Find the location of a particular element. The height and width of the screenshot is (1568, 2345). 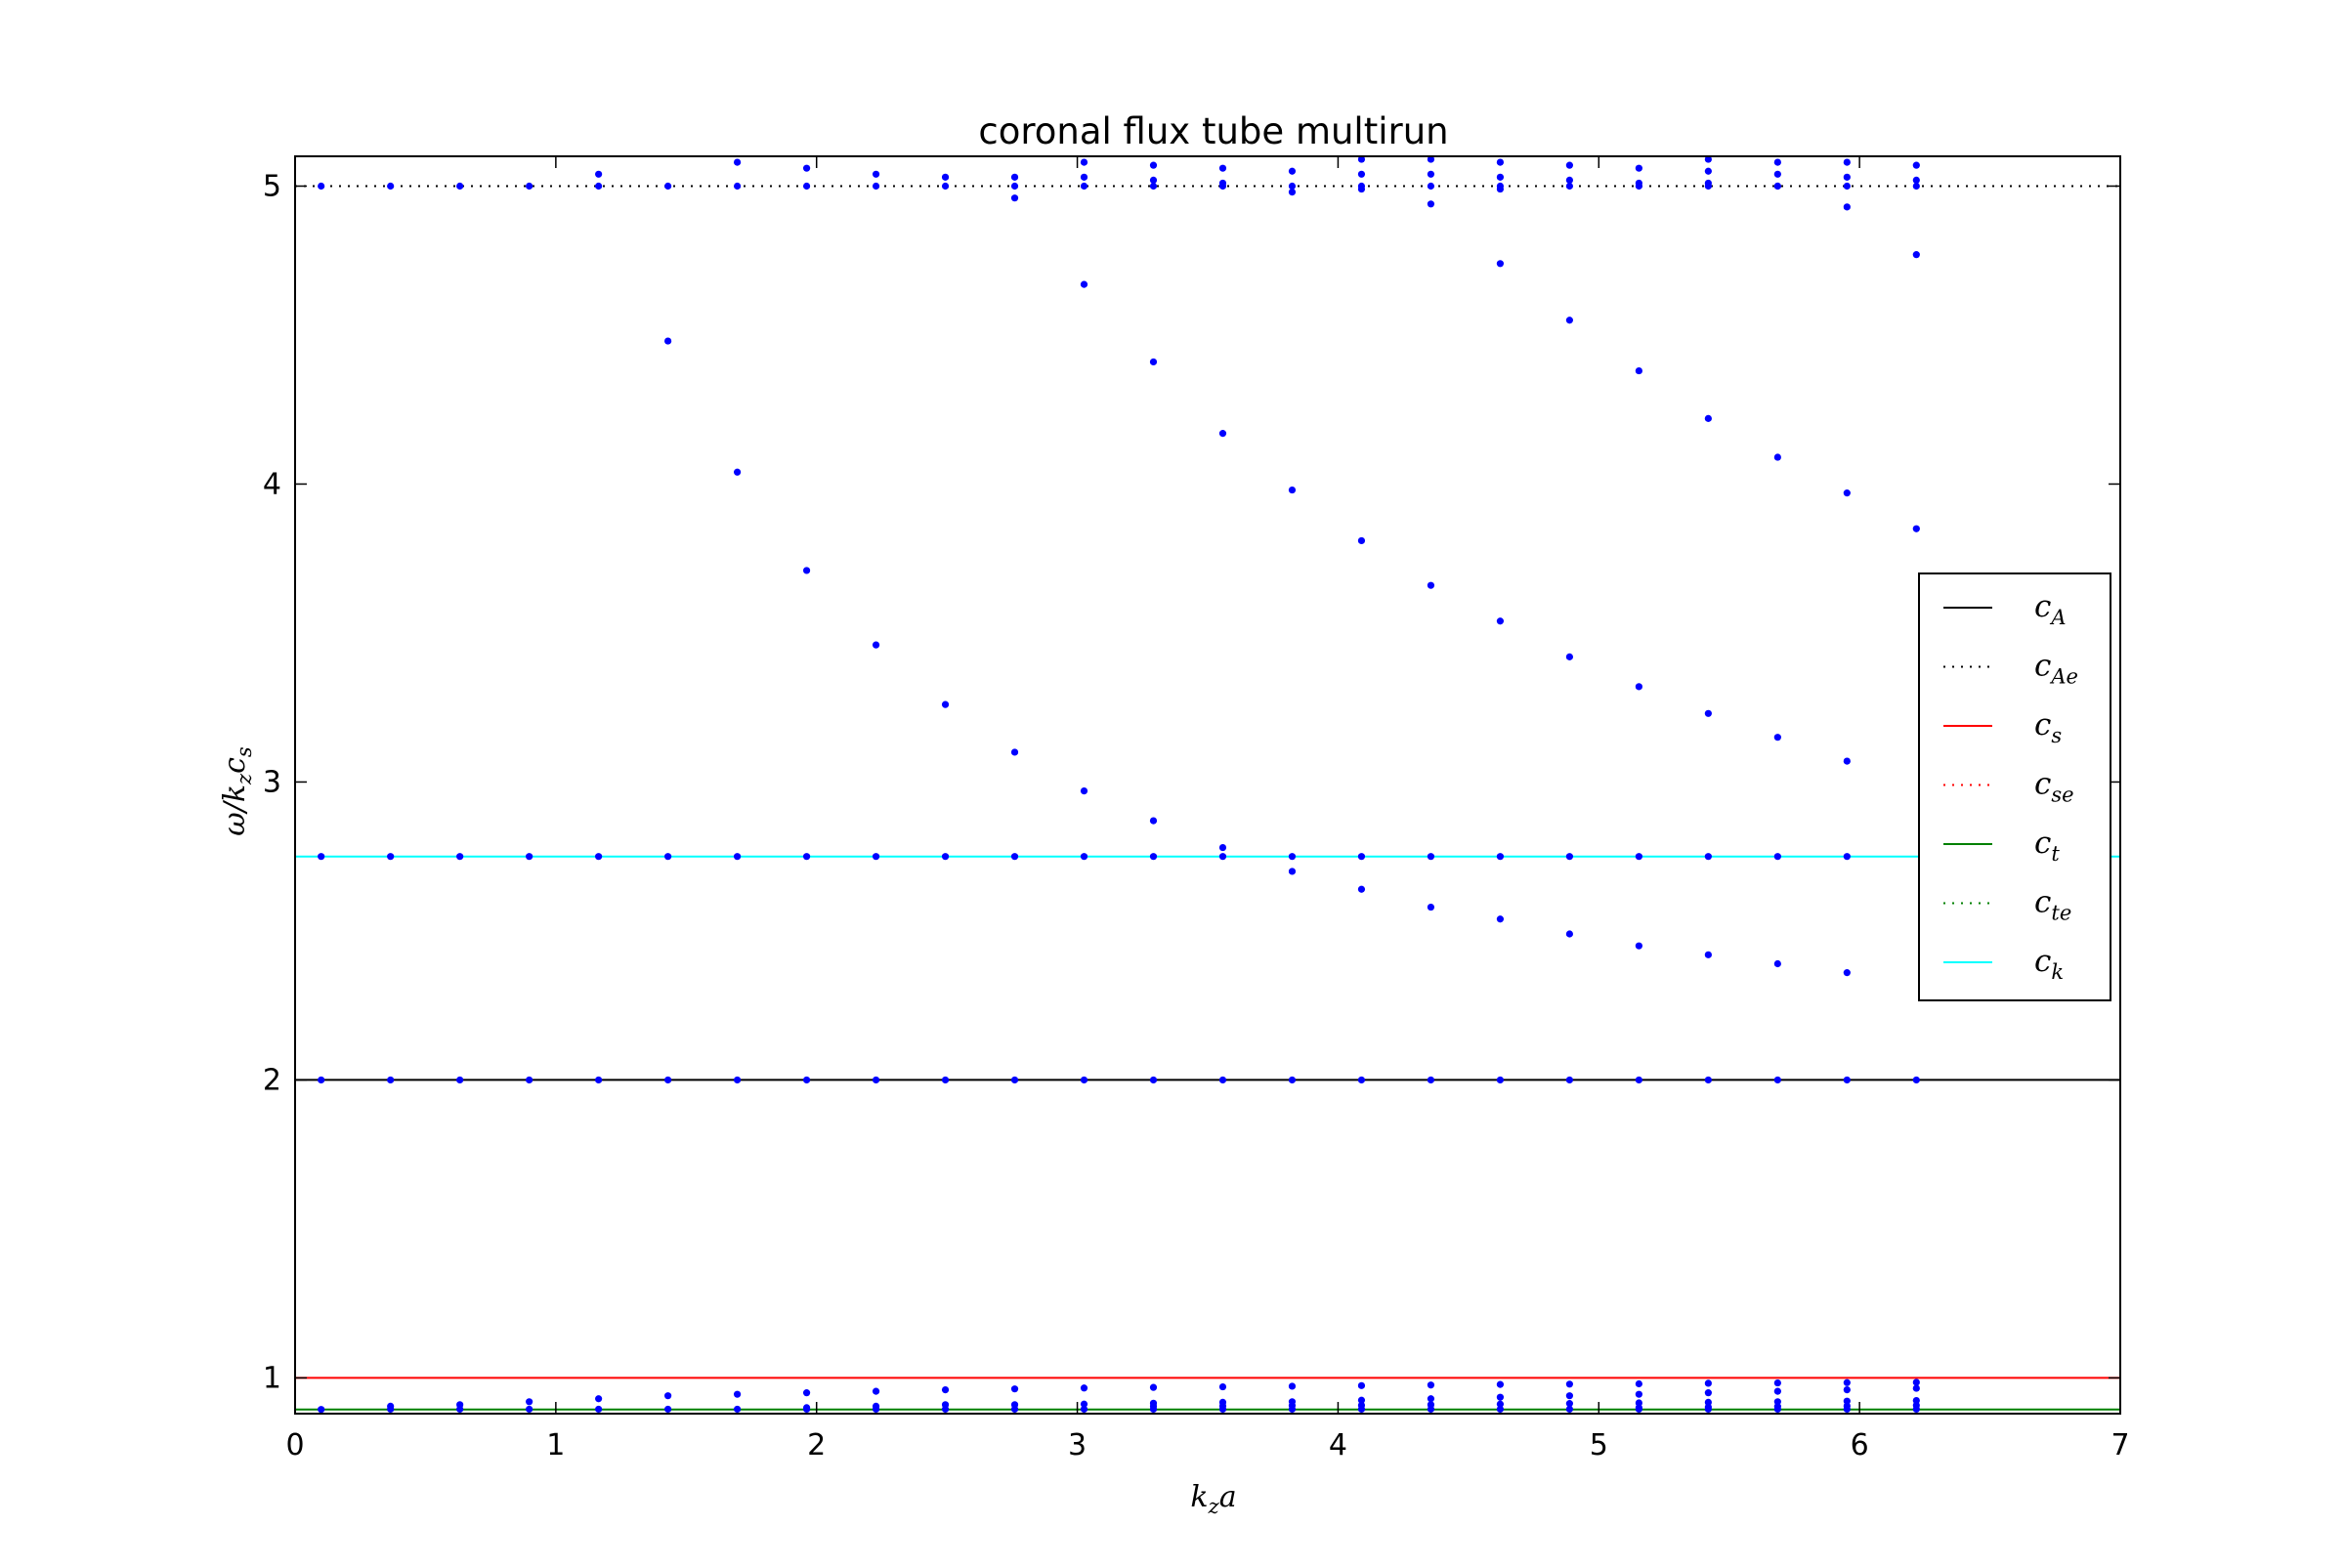

x-tick-label: 2 is located at coordinates (816, 1445).